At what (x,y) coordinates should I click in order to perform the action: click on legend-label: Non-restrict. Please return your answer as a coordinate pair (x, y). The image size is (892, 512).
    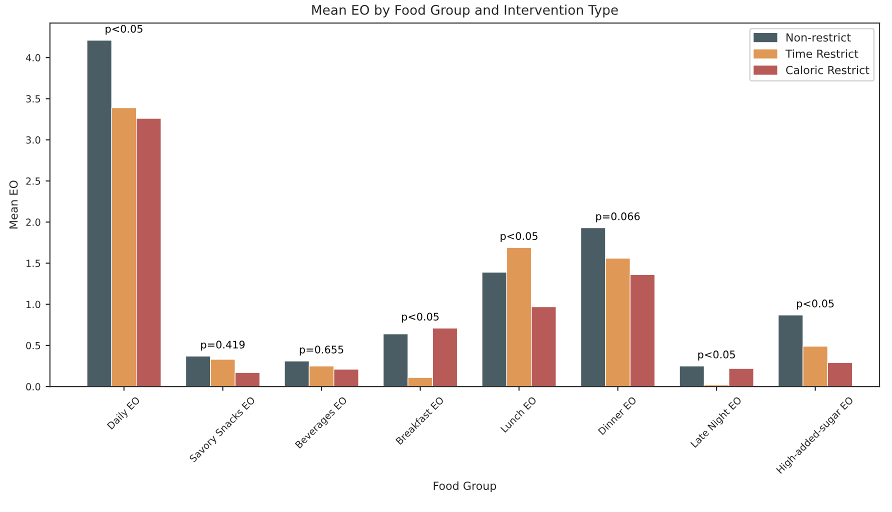
    Looking at the image, I should click on (818, 37).